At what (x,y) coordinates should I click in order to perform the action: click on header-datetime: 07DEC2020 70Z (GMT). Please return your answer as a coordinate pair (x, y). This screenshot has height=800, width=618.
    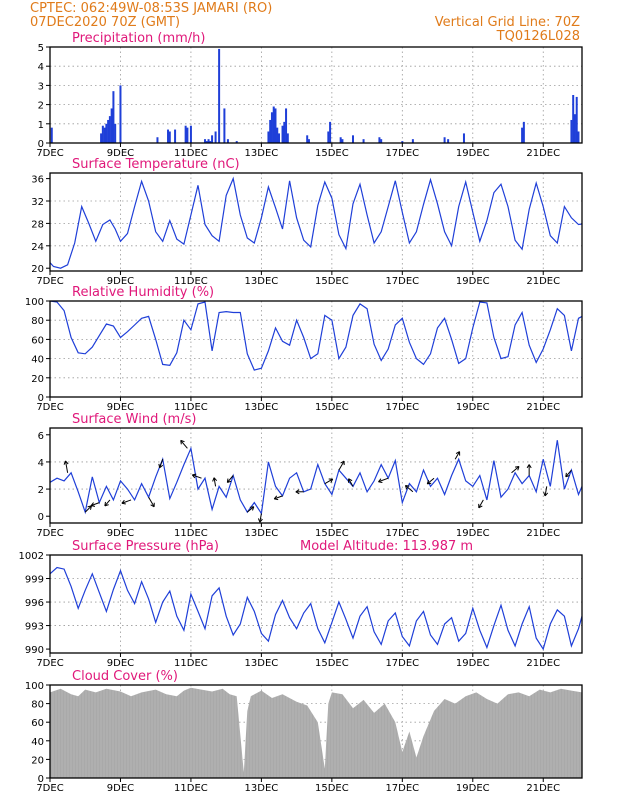
    Looking at the image, I should click on (105, 22).